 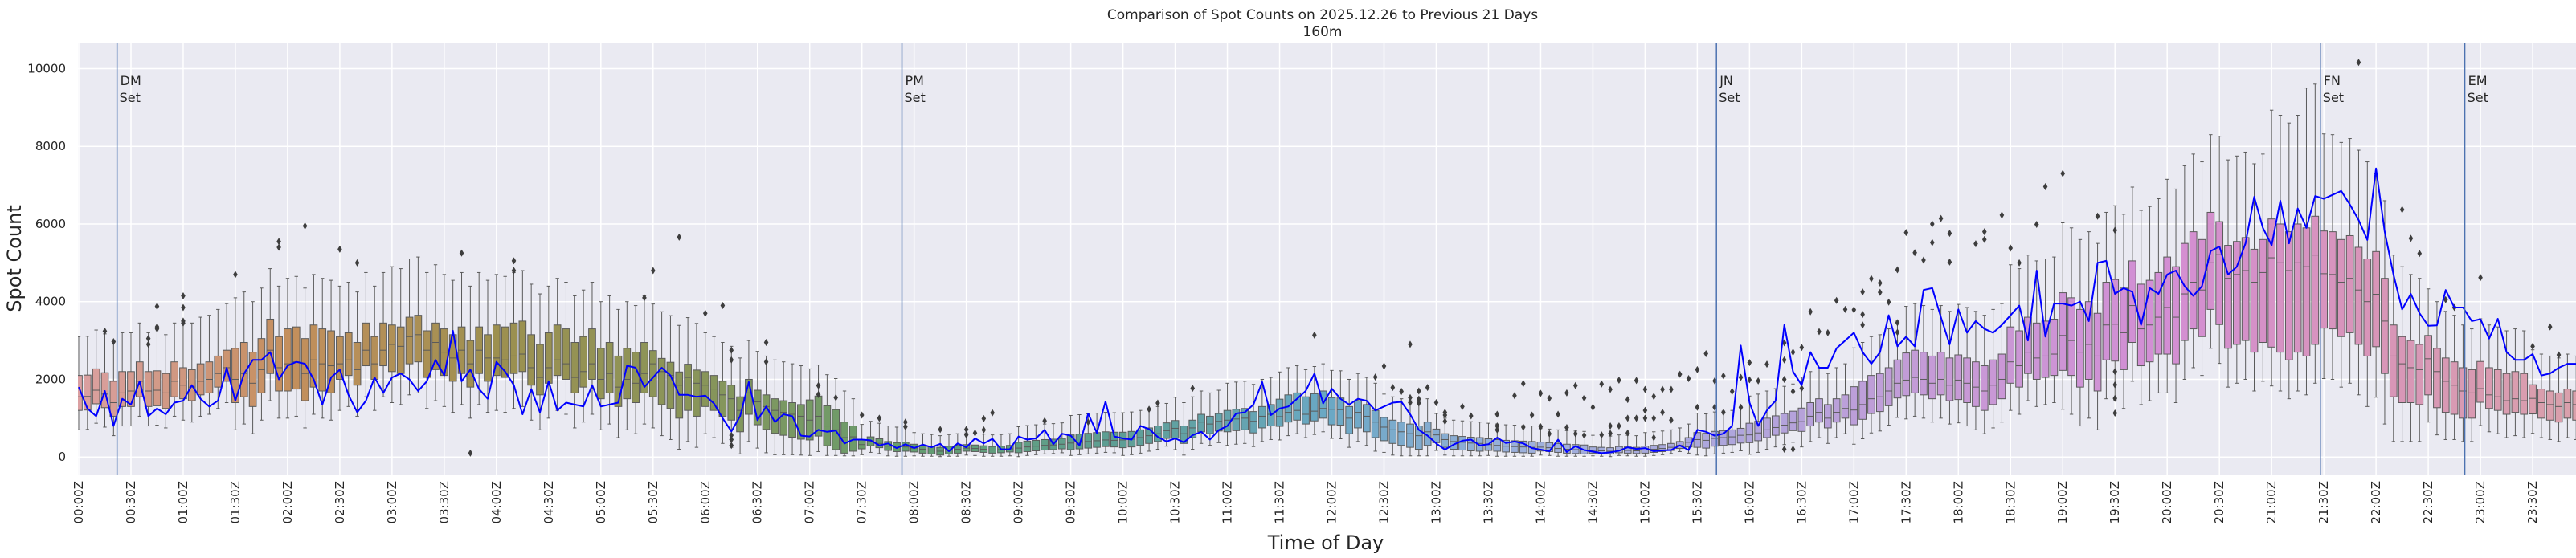 What do you see at coordinates (2428, 502) in the screenshot?
I see `x-tick-label: 22:30Z` at bounding box center [2428, 502].